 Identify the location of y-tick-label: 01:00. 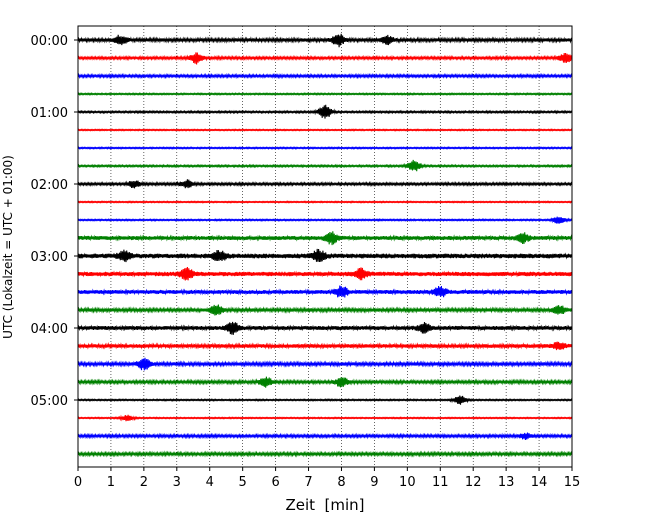
(49, 113).